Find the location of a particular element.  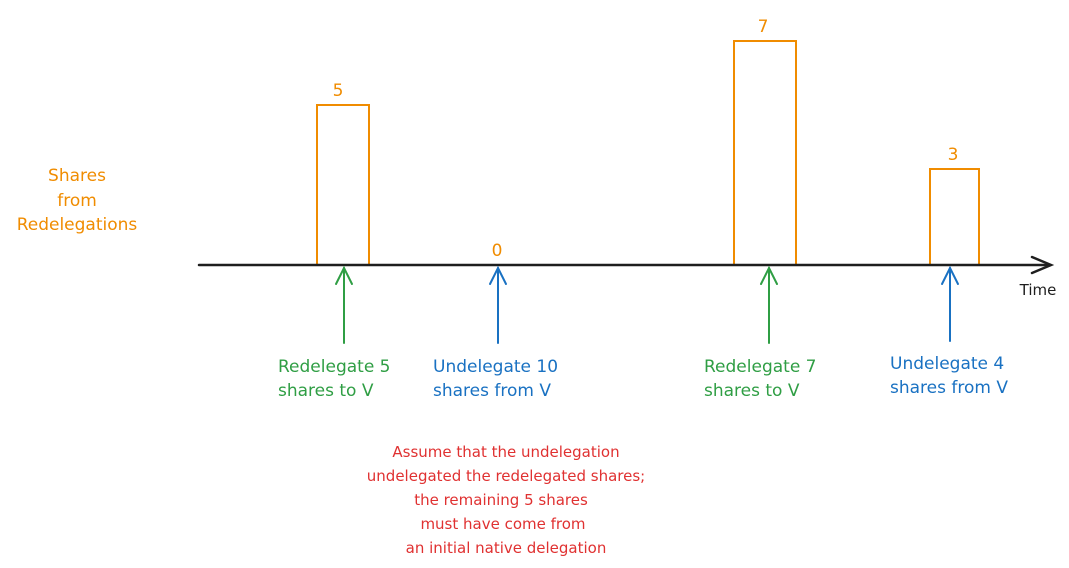

event-label-1-line-2: shares to V is located at coordinates (326, 391).